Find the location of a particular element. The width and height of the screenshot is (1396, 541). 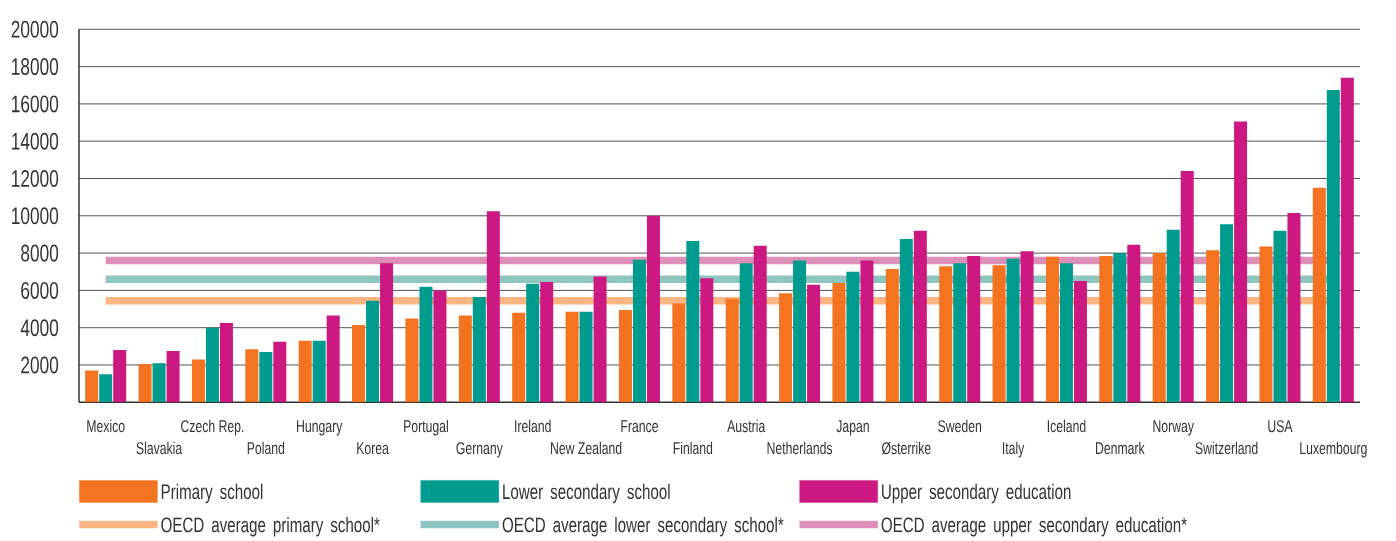

legend-label: OECD average upper secondary education* is located at coordinates (1034, 526).